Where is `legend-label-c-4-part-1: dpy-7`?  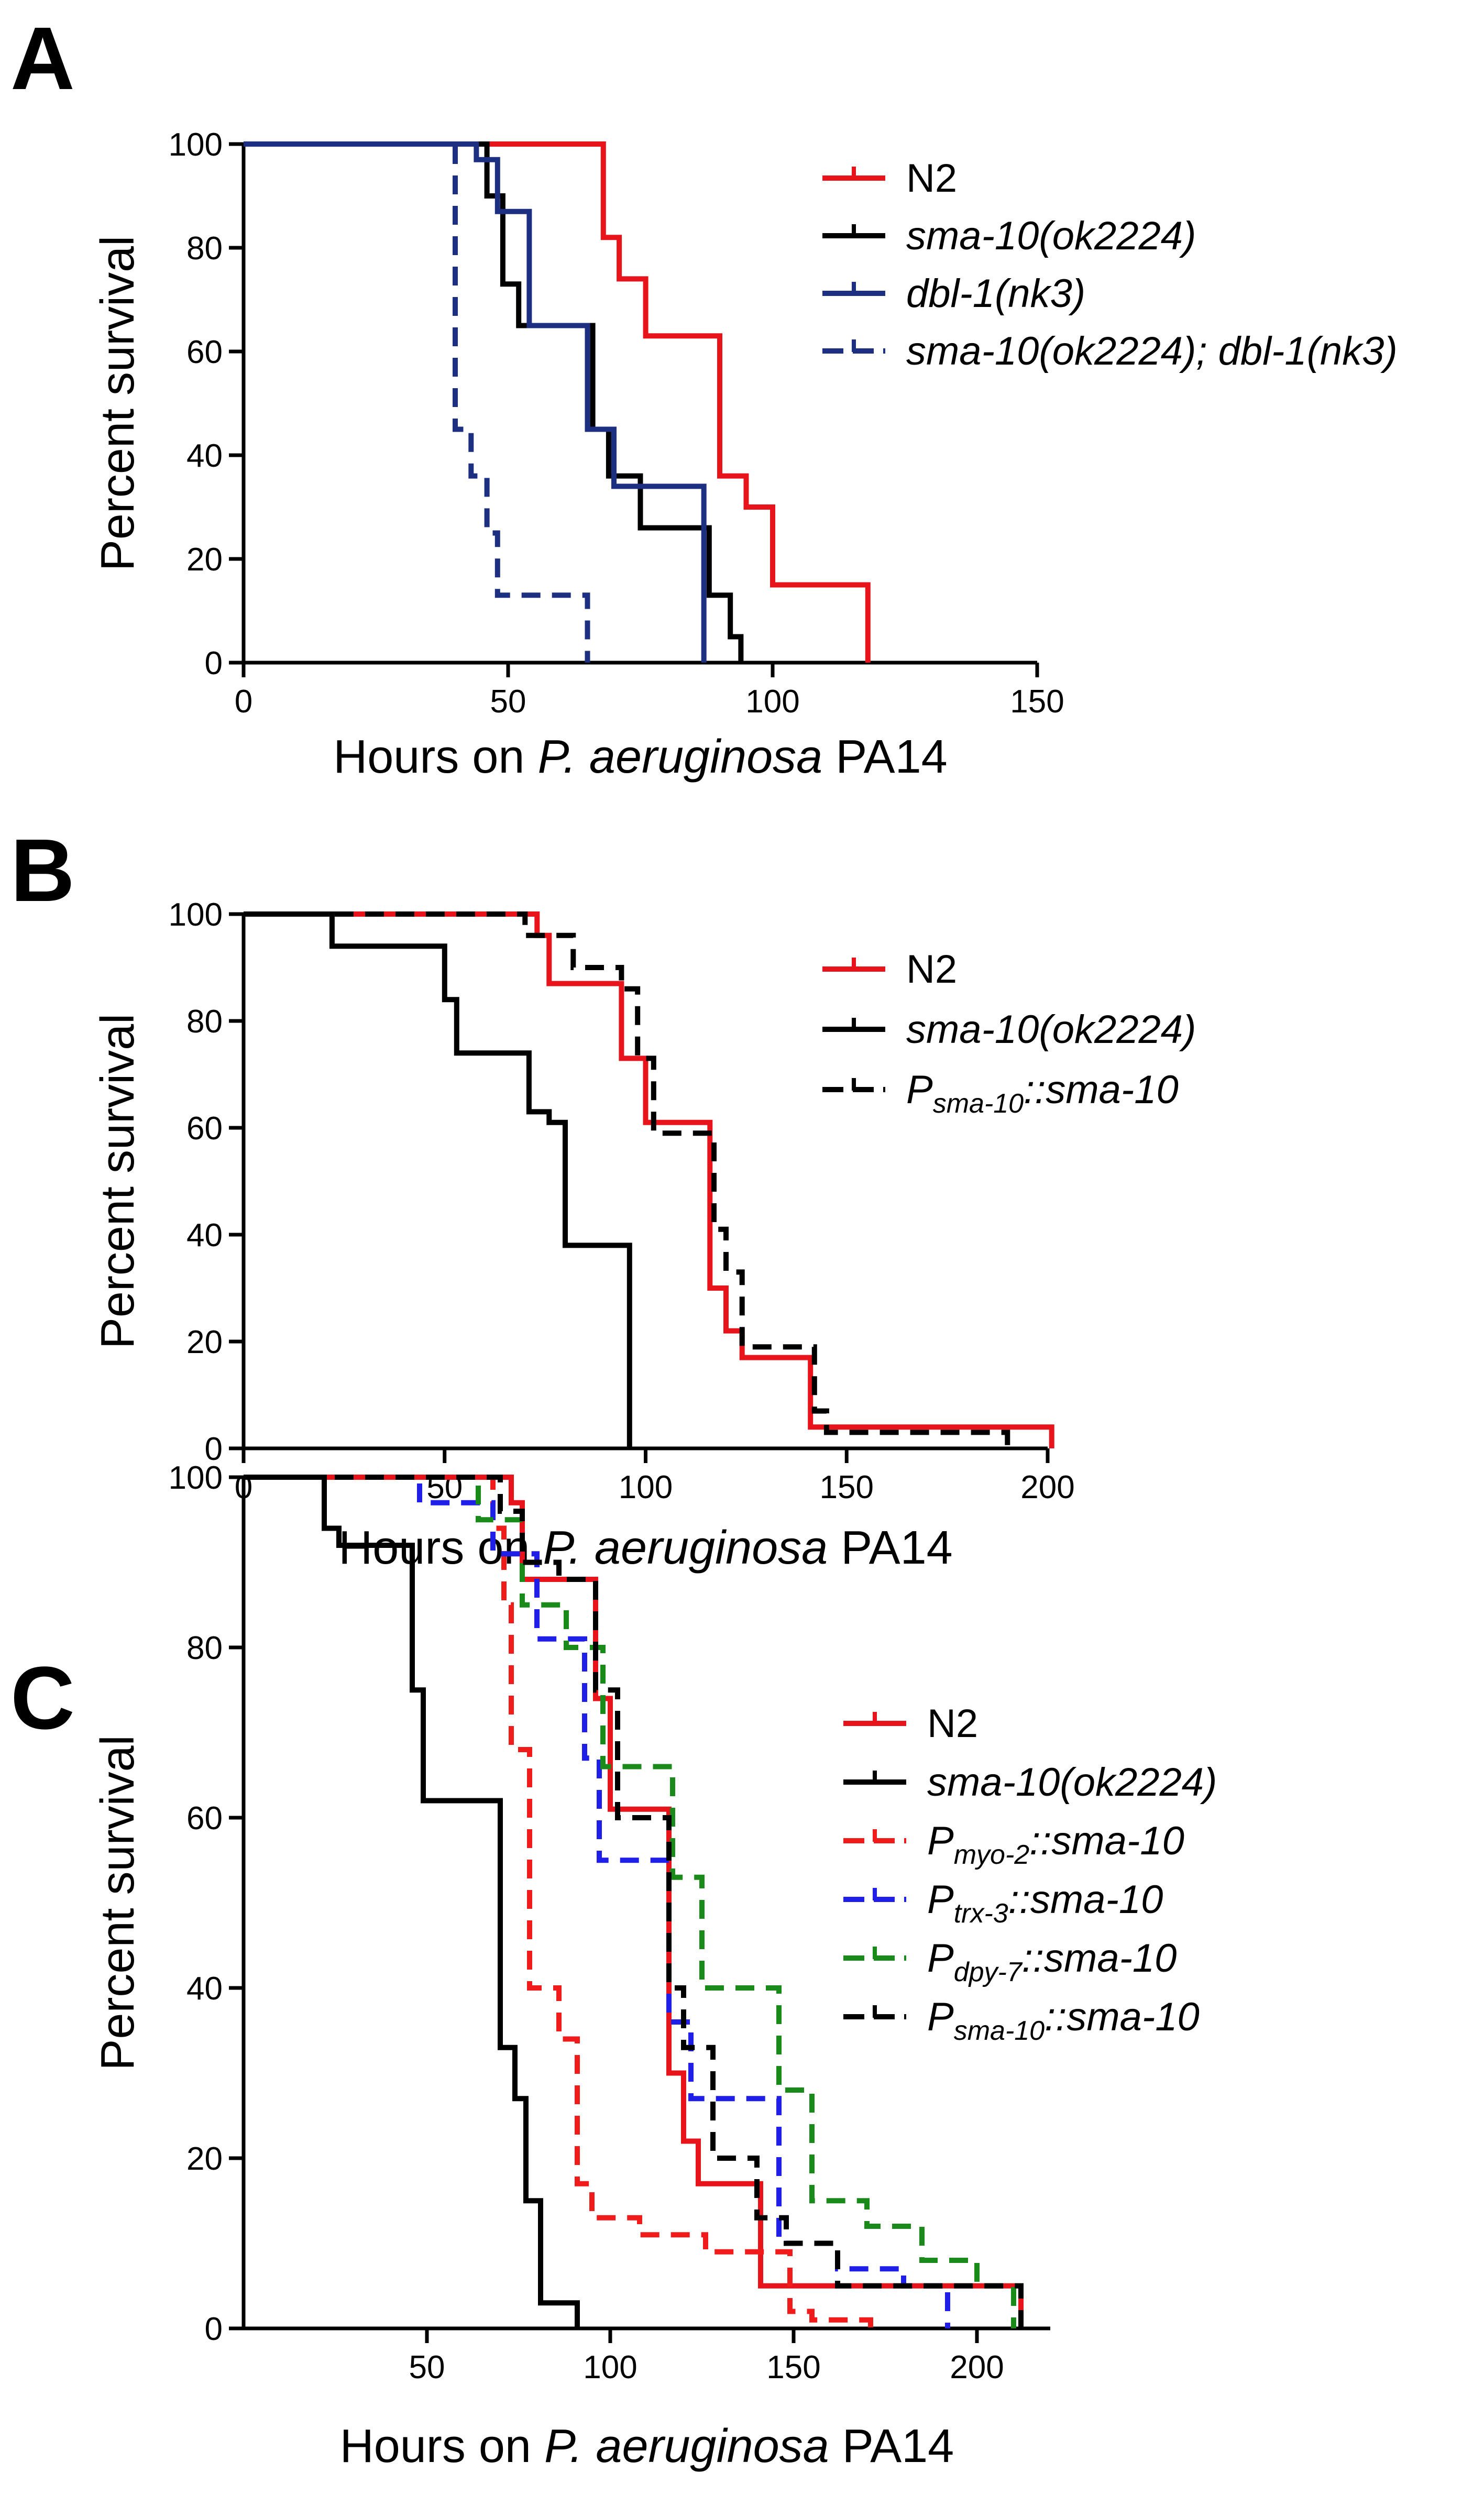
legend-label-c-4-part-1: dpy-7 is located at coordinates (988, 1972).